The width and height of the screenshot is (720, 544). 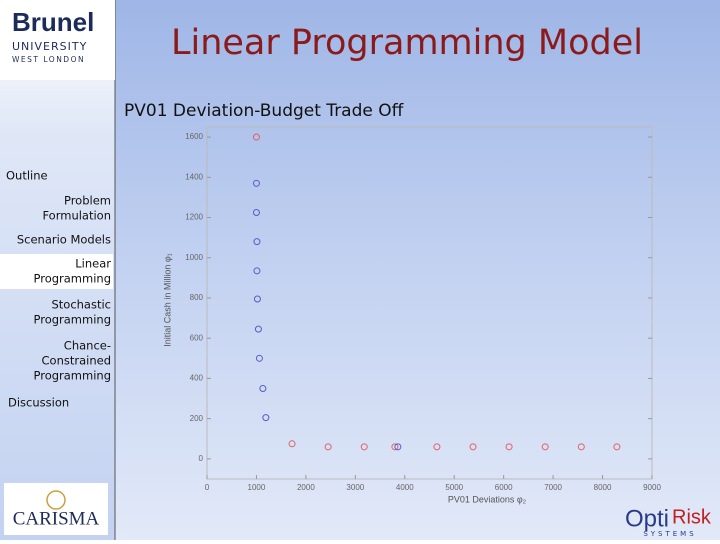 What do you see at coordinates (53, 22) in the screenshot?
I see `logo-brunel: Brunel` at bounding box center [53, 22].